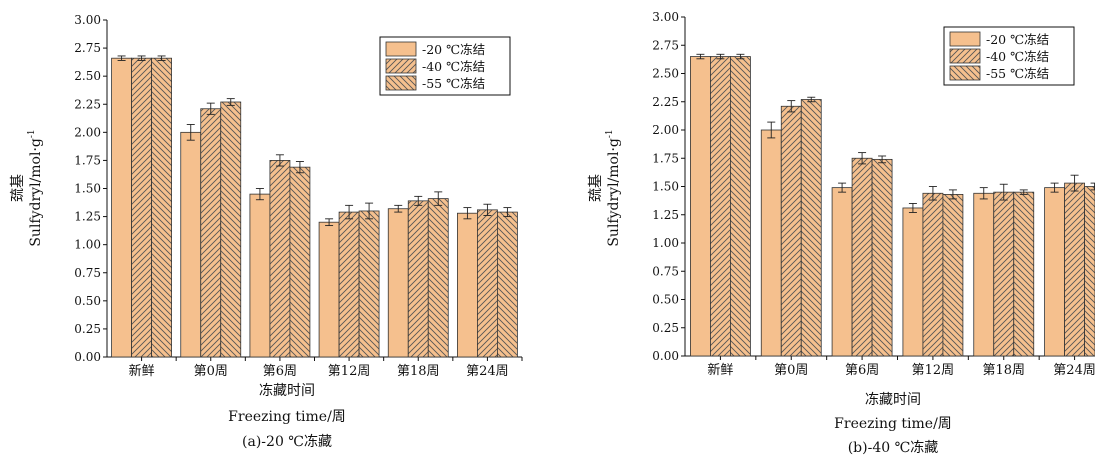 The image size is (1095, 460). I want to click on caption: (b)-40 ℃冻藏, so click(893, 447).